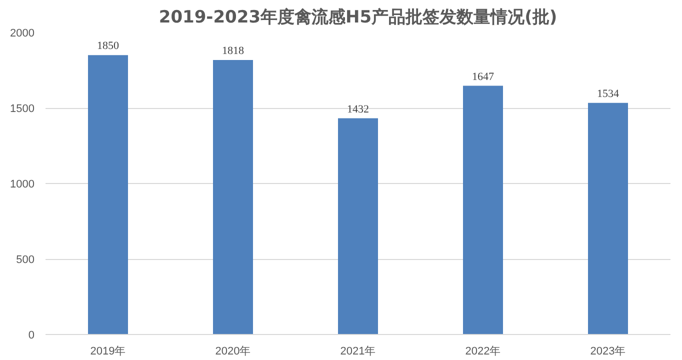  What do you see at coordinates (22, 109) in the screenshot?
I see `y-tick-label: 1500` at bounding box center [22, 109].